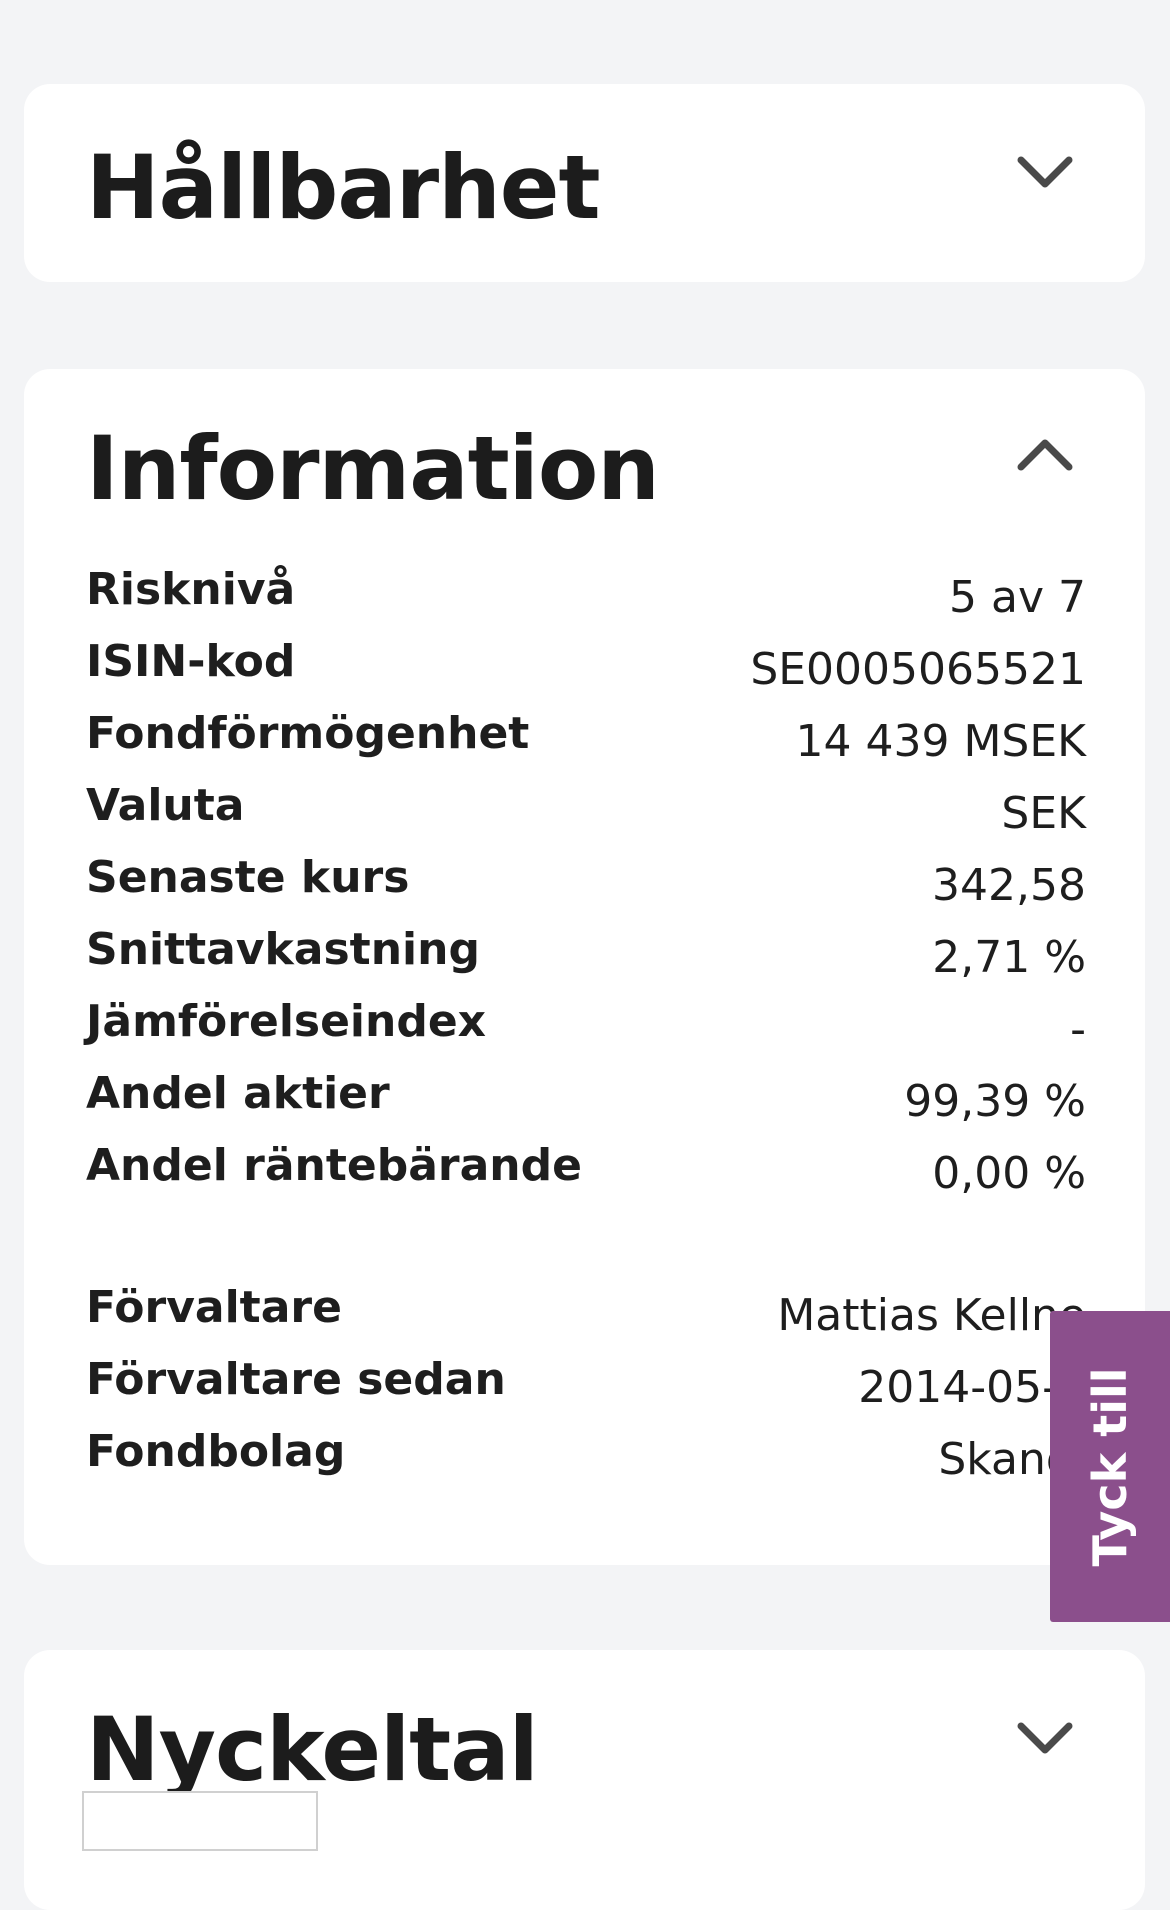  What do you see at coordinates (586, 1316) in the screenshot?
I see `info-row-forvaltare: Förvaltare Mattias Kellne` at bounding box center [586, 1316].